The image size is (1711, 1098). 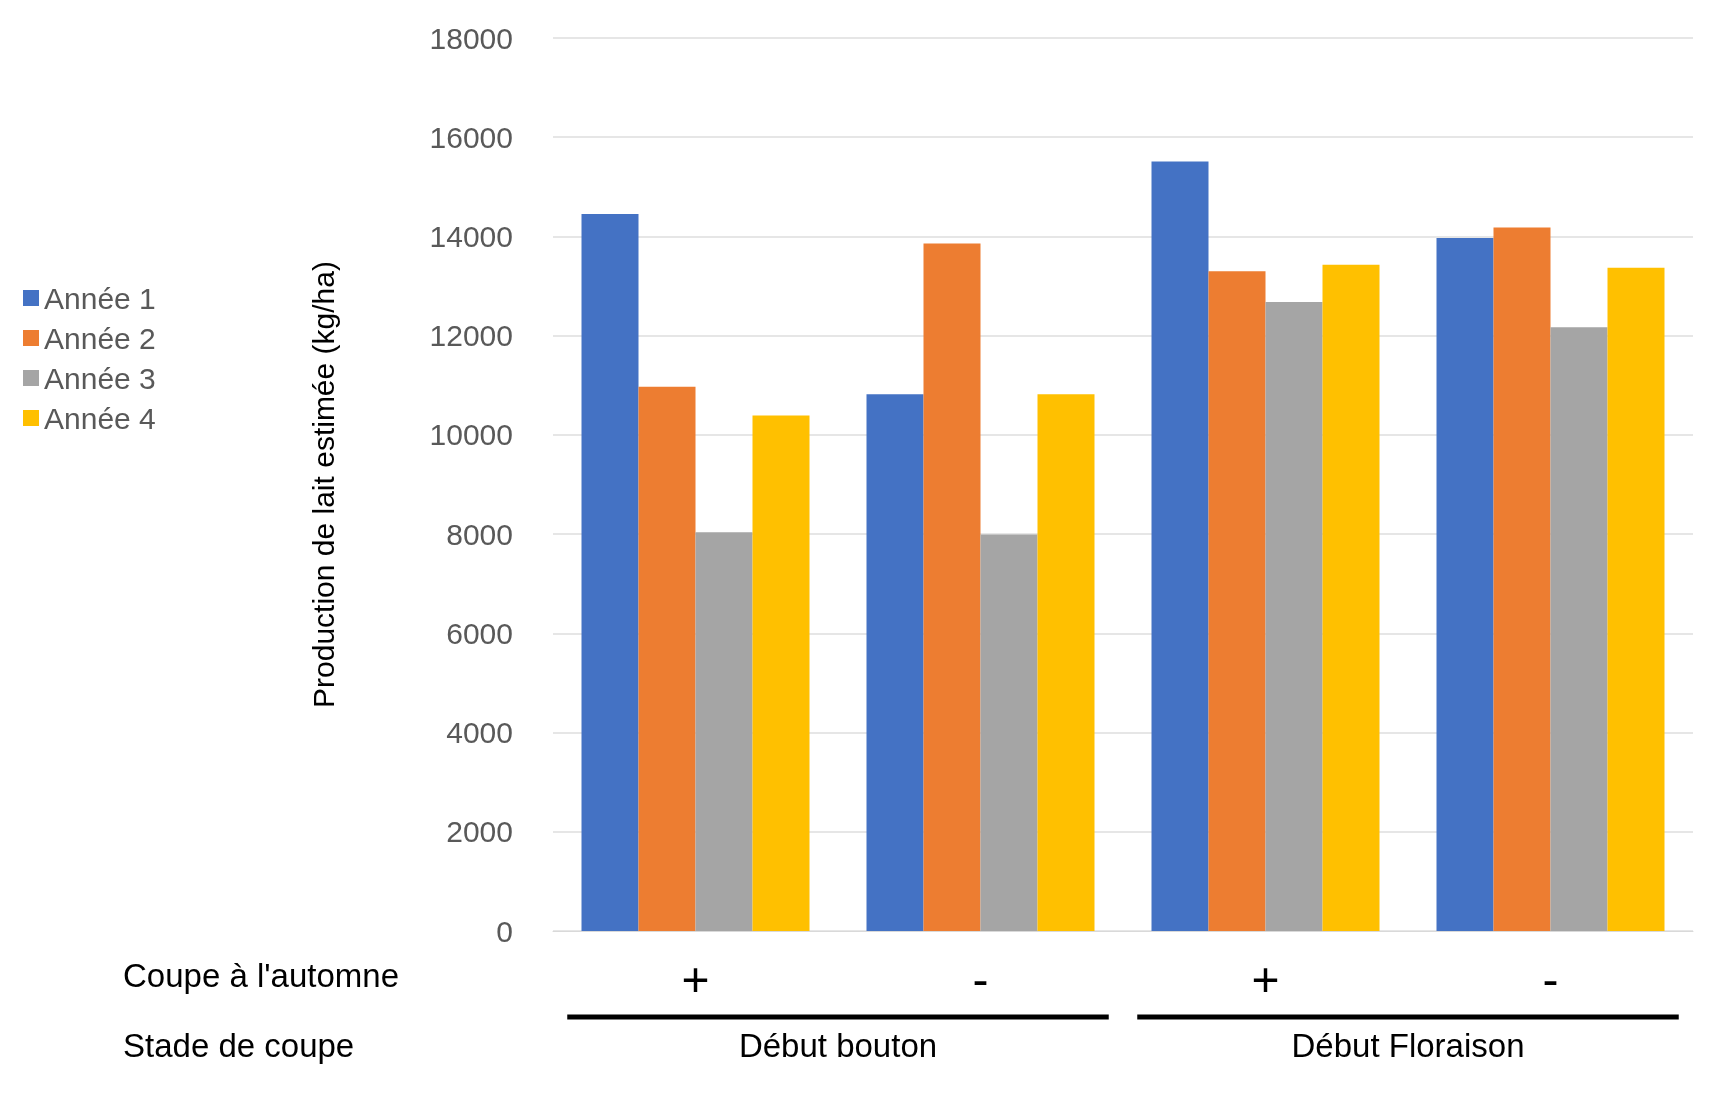 I want to click on legend-label: Année 1, so click(x=100, y=298).